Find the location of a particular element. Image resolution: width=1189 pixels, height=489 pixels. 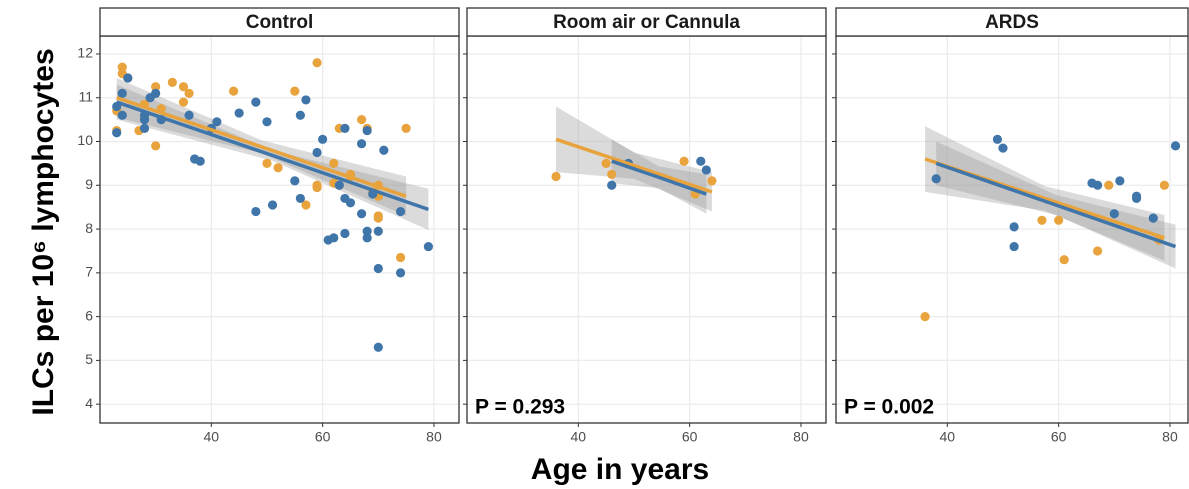

y-tick-label: 8 is located at coordinates (89, 228).